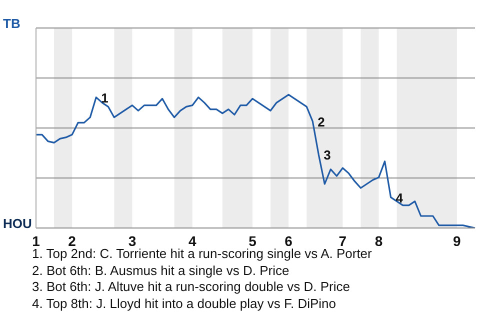 Image resolution: width=480 pixels, height=320 pixels. What do you see at coordinates (288, 240) in the screenshot?
I see `x-tick-label: 6` at bounding box center [288, 240].